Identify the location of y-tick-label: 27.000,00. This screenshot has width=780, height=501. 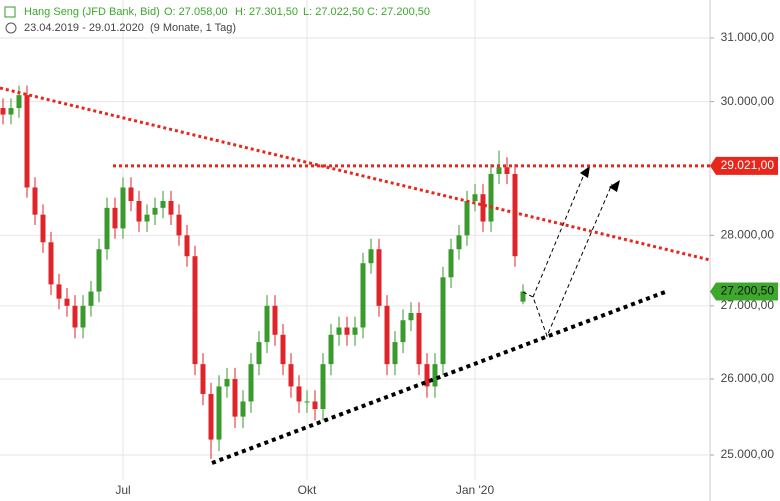
(748, 305).